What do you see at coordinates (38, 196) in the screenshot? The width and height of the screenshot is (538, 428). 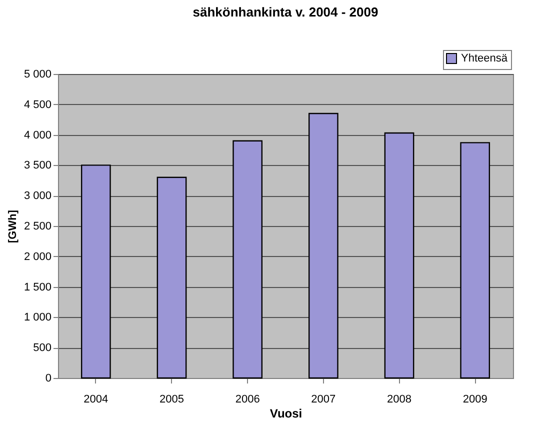 I see `y-tick-label: 3 000` at bounding box center [38, 196].